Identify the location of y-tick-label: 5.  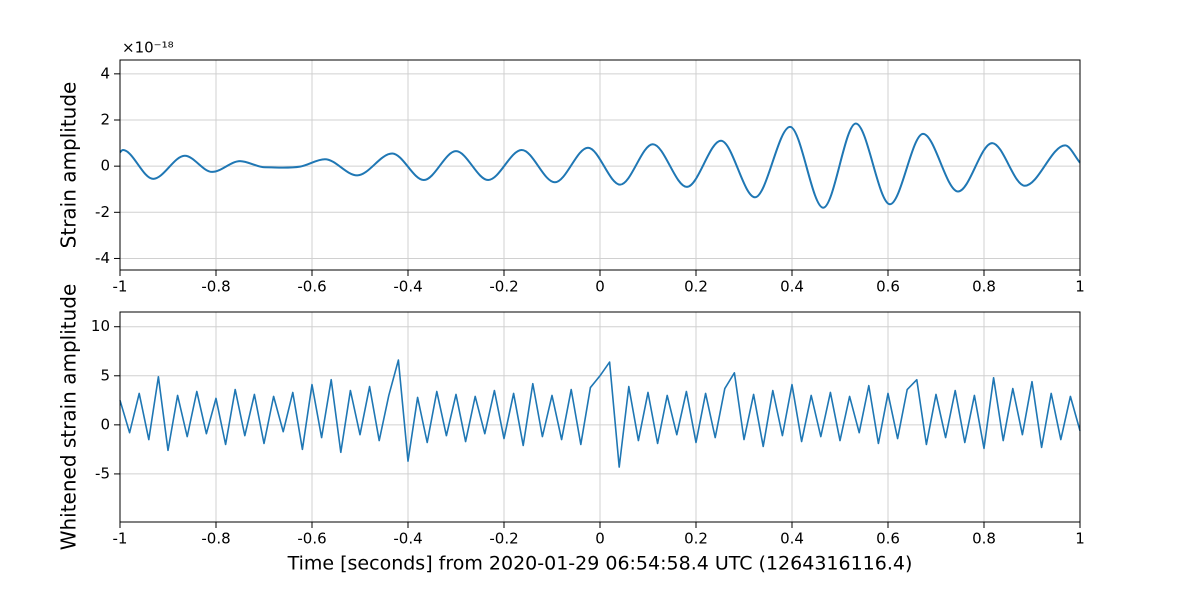
(105, 375).